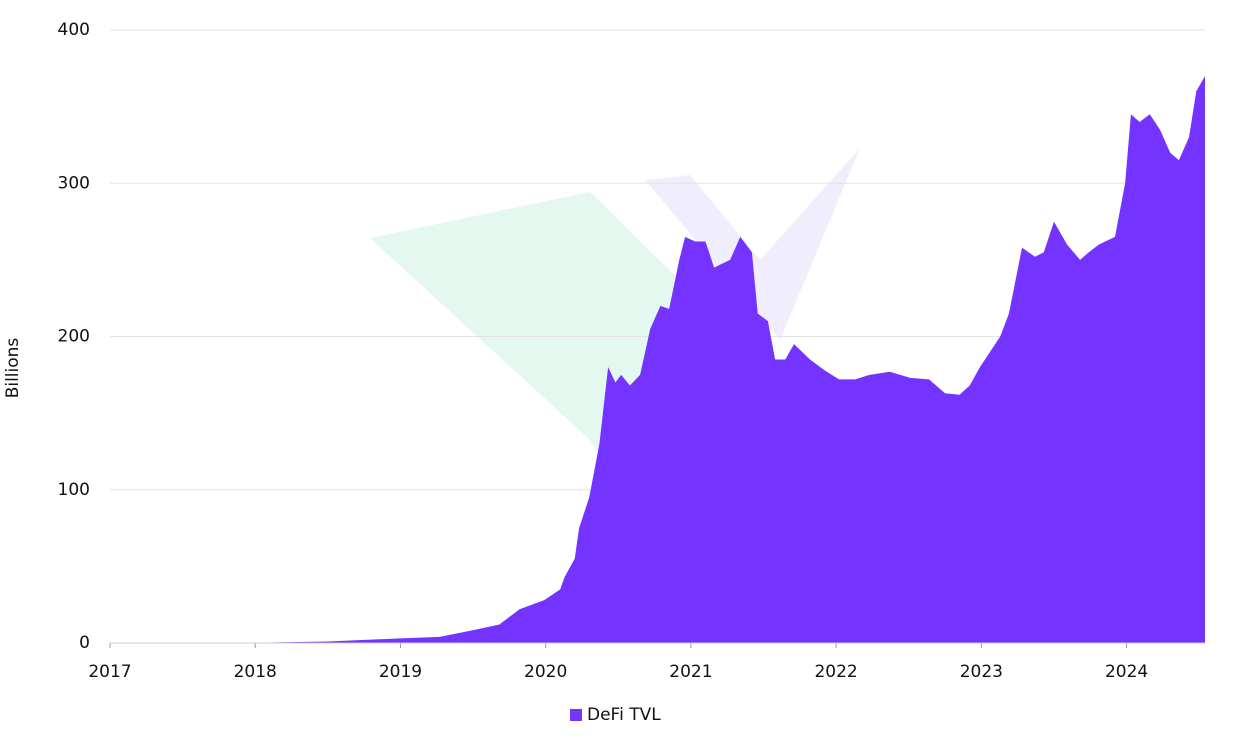 This screenshot has width=1238, height=743. Describe the element at coordinates (74, 490) in the screenshot. I see `y-tick-label: 100` at that location.